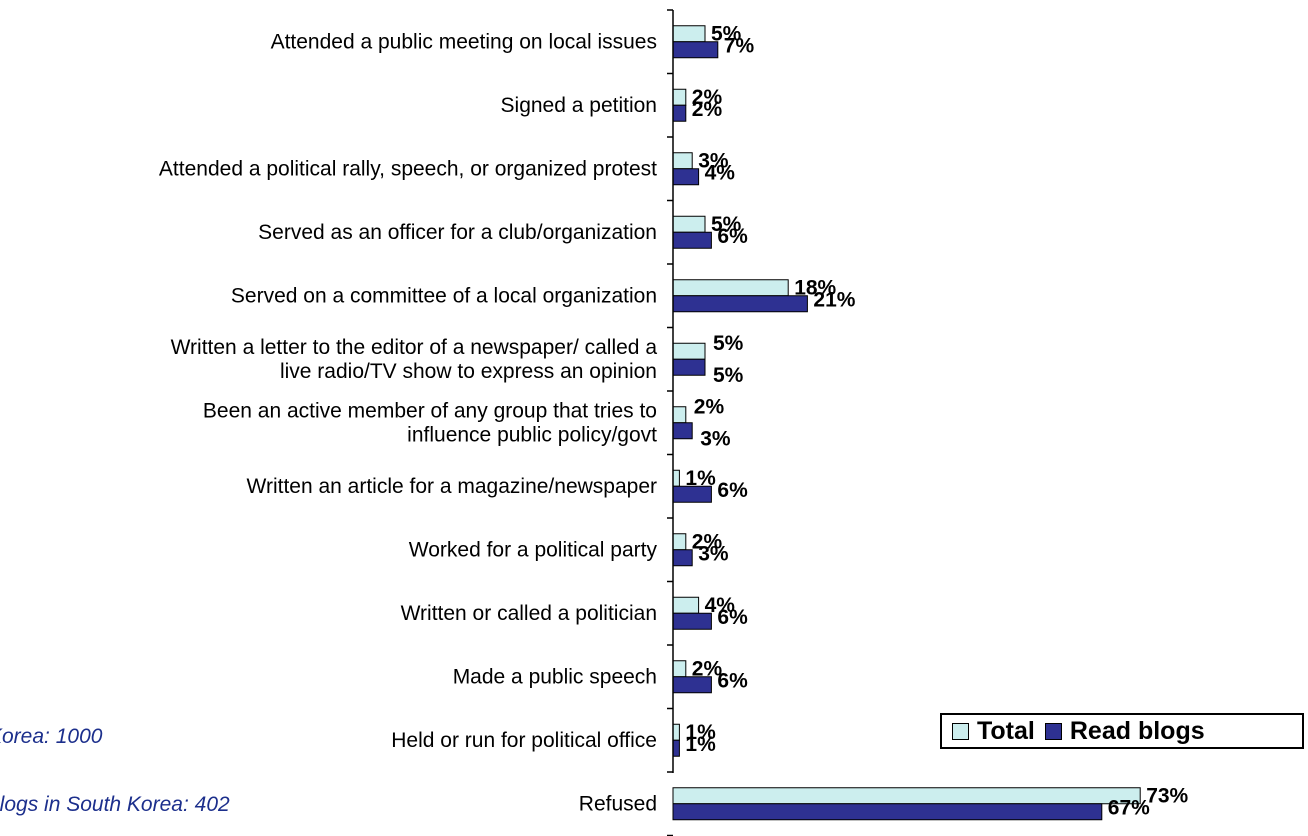  I want to click on value-label-read-blogs-6: 5%, so click(728, 375).